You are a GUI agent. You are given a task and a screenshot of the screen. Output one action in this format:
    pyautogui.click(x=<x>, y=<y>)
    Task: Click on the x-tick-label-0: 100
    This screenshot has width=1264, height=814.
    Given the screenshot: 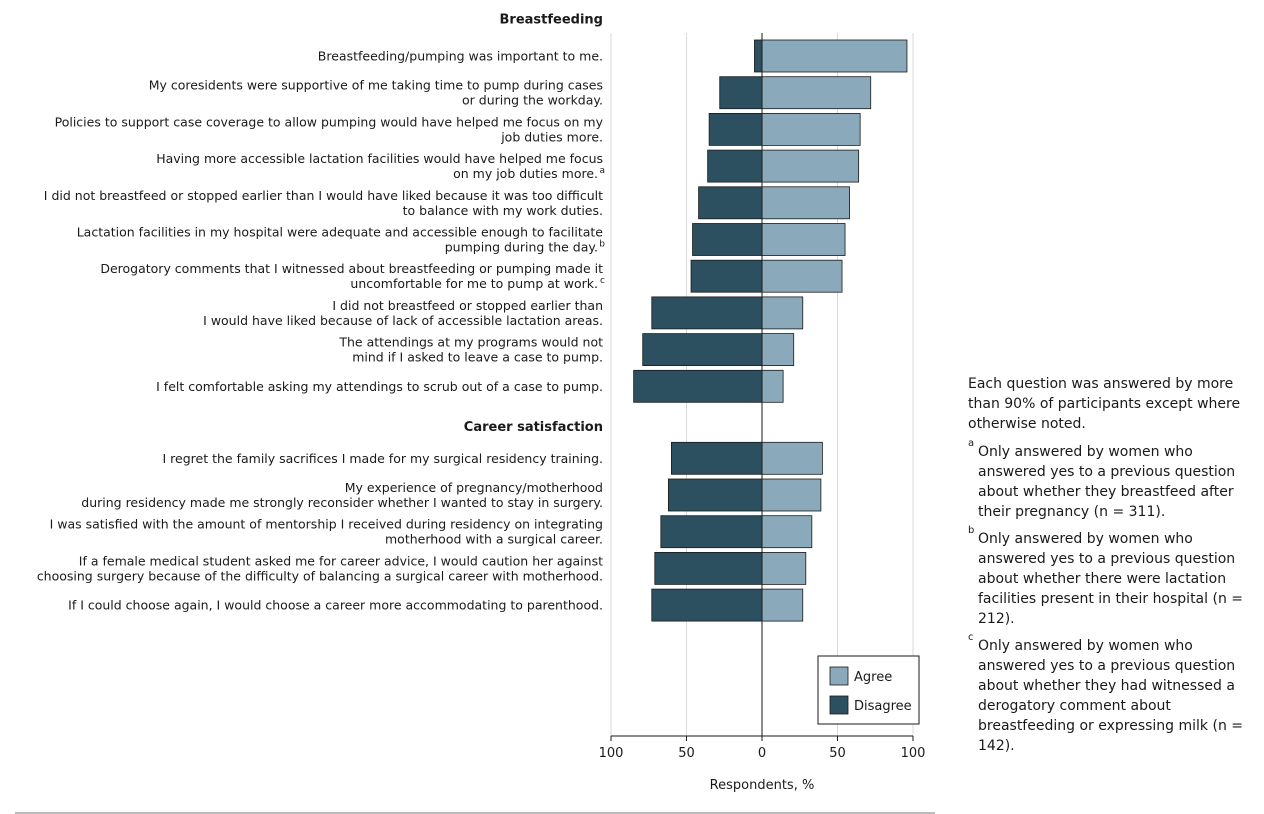 What is the action you would take?
    pyautogui.click(x=611, y=753)
    